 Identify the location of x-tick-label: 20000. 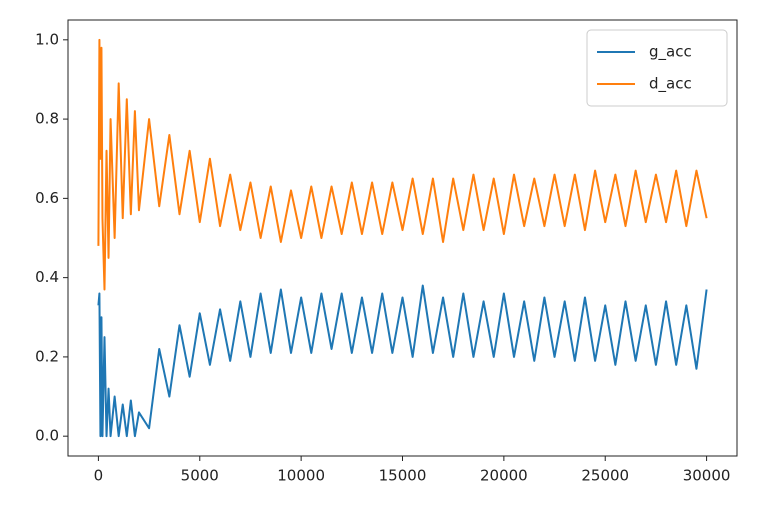
(504, 476).